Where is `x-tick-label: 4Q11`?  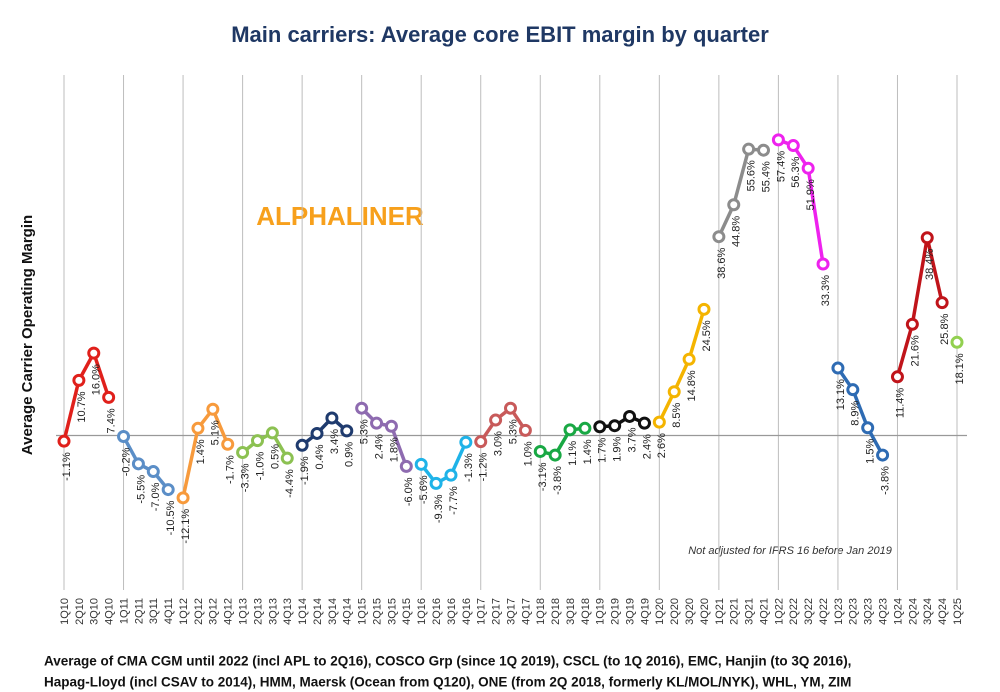 x-tick-label: 4Q11 is located at coordinates (169, 611).